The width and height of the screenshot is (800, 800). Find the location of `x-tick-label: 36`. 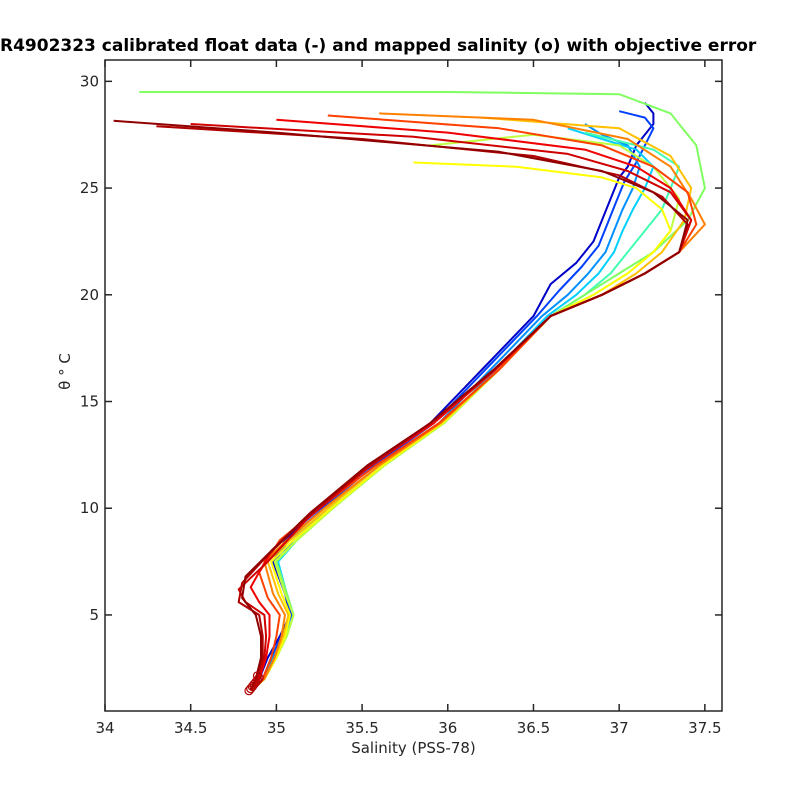

x-tick-label: 36 is located at coordinates (447, 728).